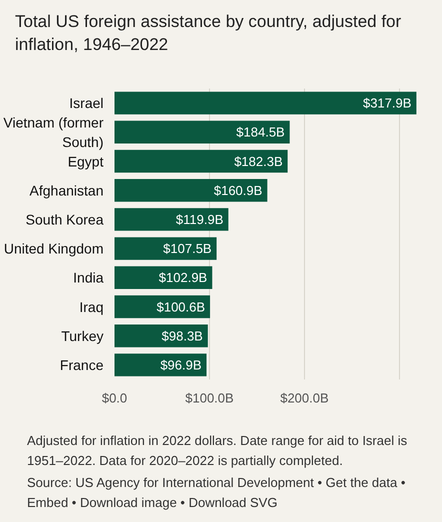 The image size is (442, 522). I want to click on data-label: $96.9B, so click(181, 364).